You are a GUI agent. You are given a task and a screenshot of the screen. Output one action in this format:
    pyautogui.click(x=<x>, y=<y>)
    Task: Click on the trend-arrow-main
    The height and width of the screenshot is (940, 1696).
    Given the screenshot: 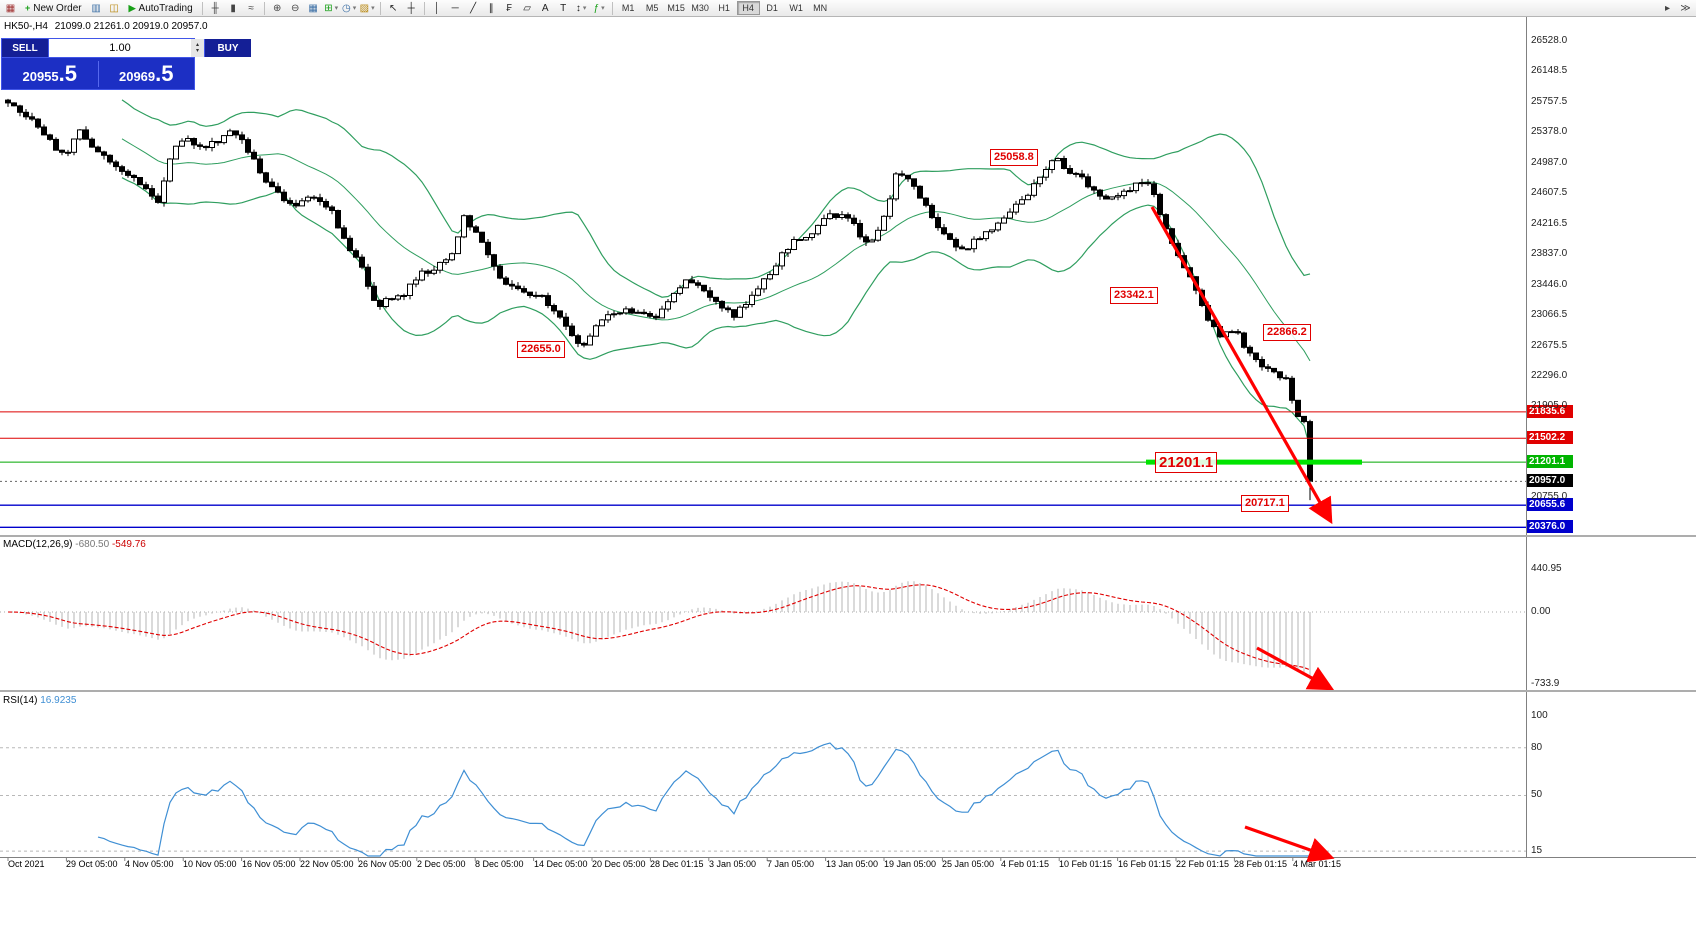 What is the action you would take?
    pyautogui.click(x=1241, y=365)
    